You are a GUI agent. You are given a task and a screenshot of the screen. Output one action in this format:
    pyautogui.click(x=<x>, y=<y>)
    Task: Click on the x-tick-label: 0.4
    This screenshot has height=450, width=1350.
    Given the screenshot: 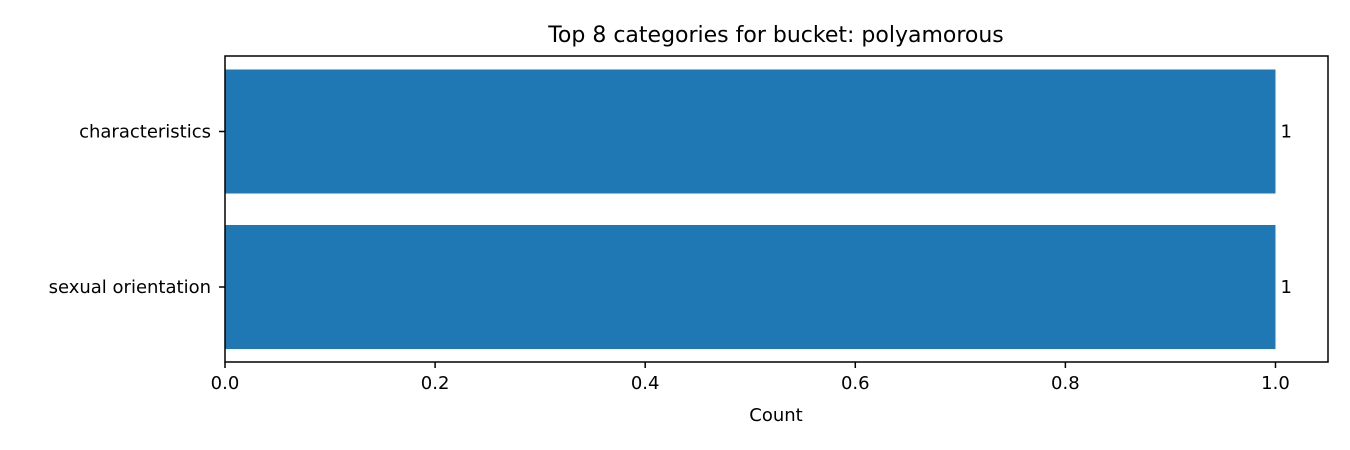 What is the action you would take?
    pyautogui.click(x=645, y=383)
    